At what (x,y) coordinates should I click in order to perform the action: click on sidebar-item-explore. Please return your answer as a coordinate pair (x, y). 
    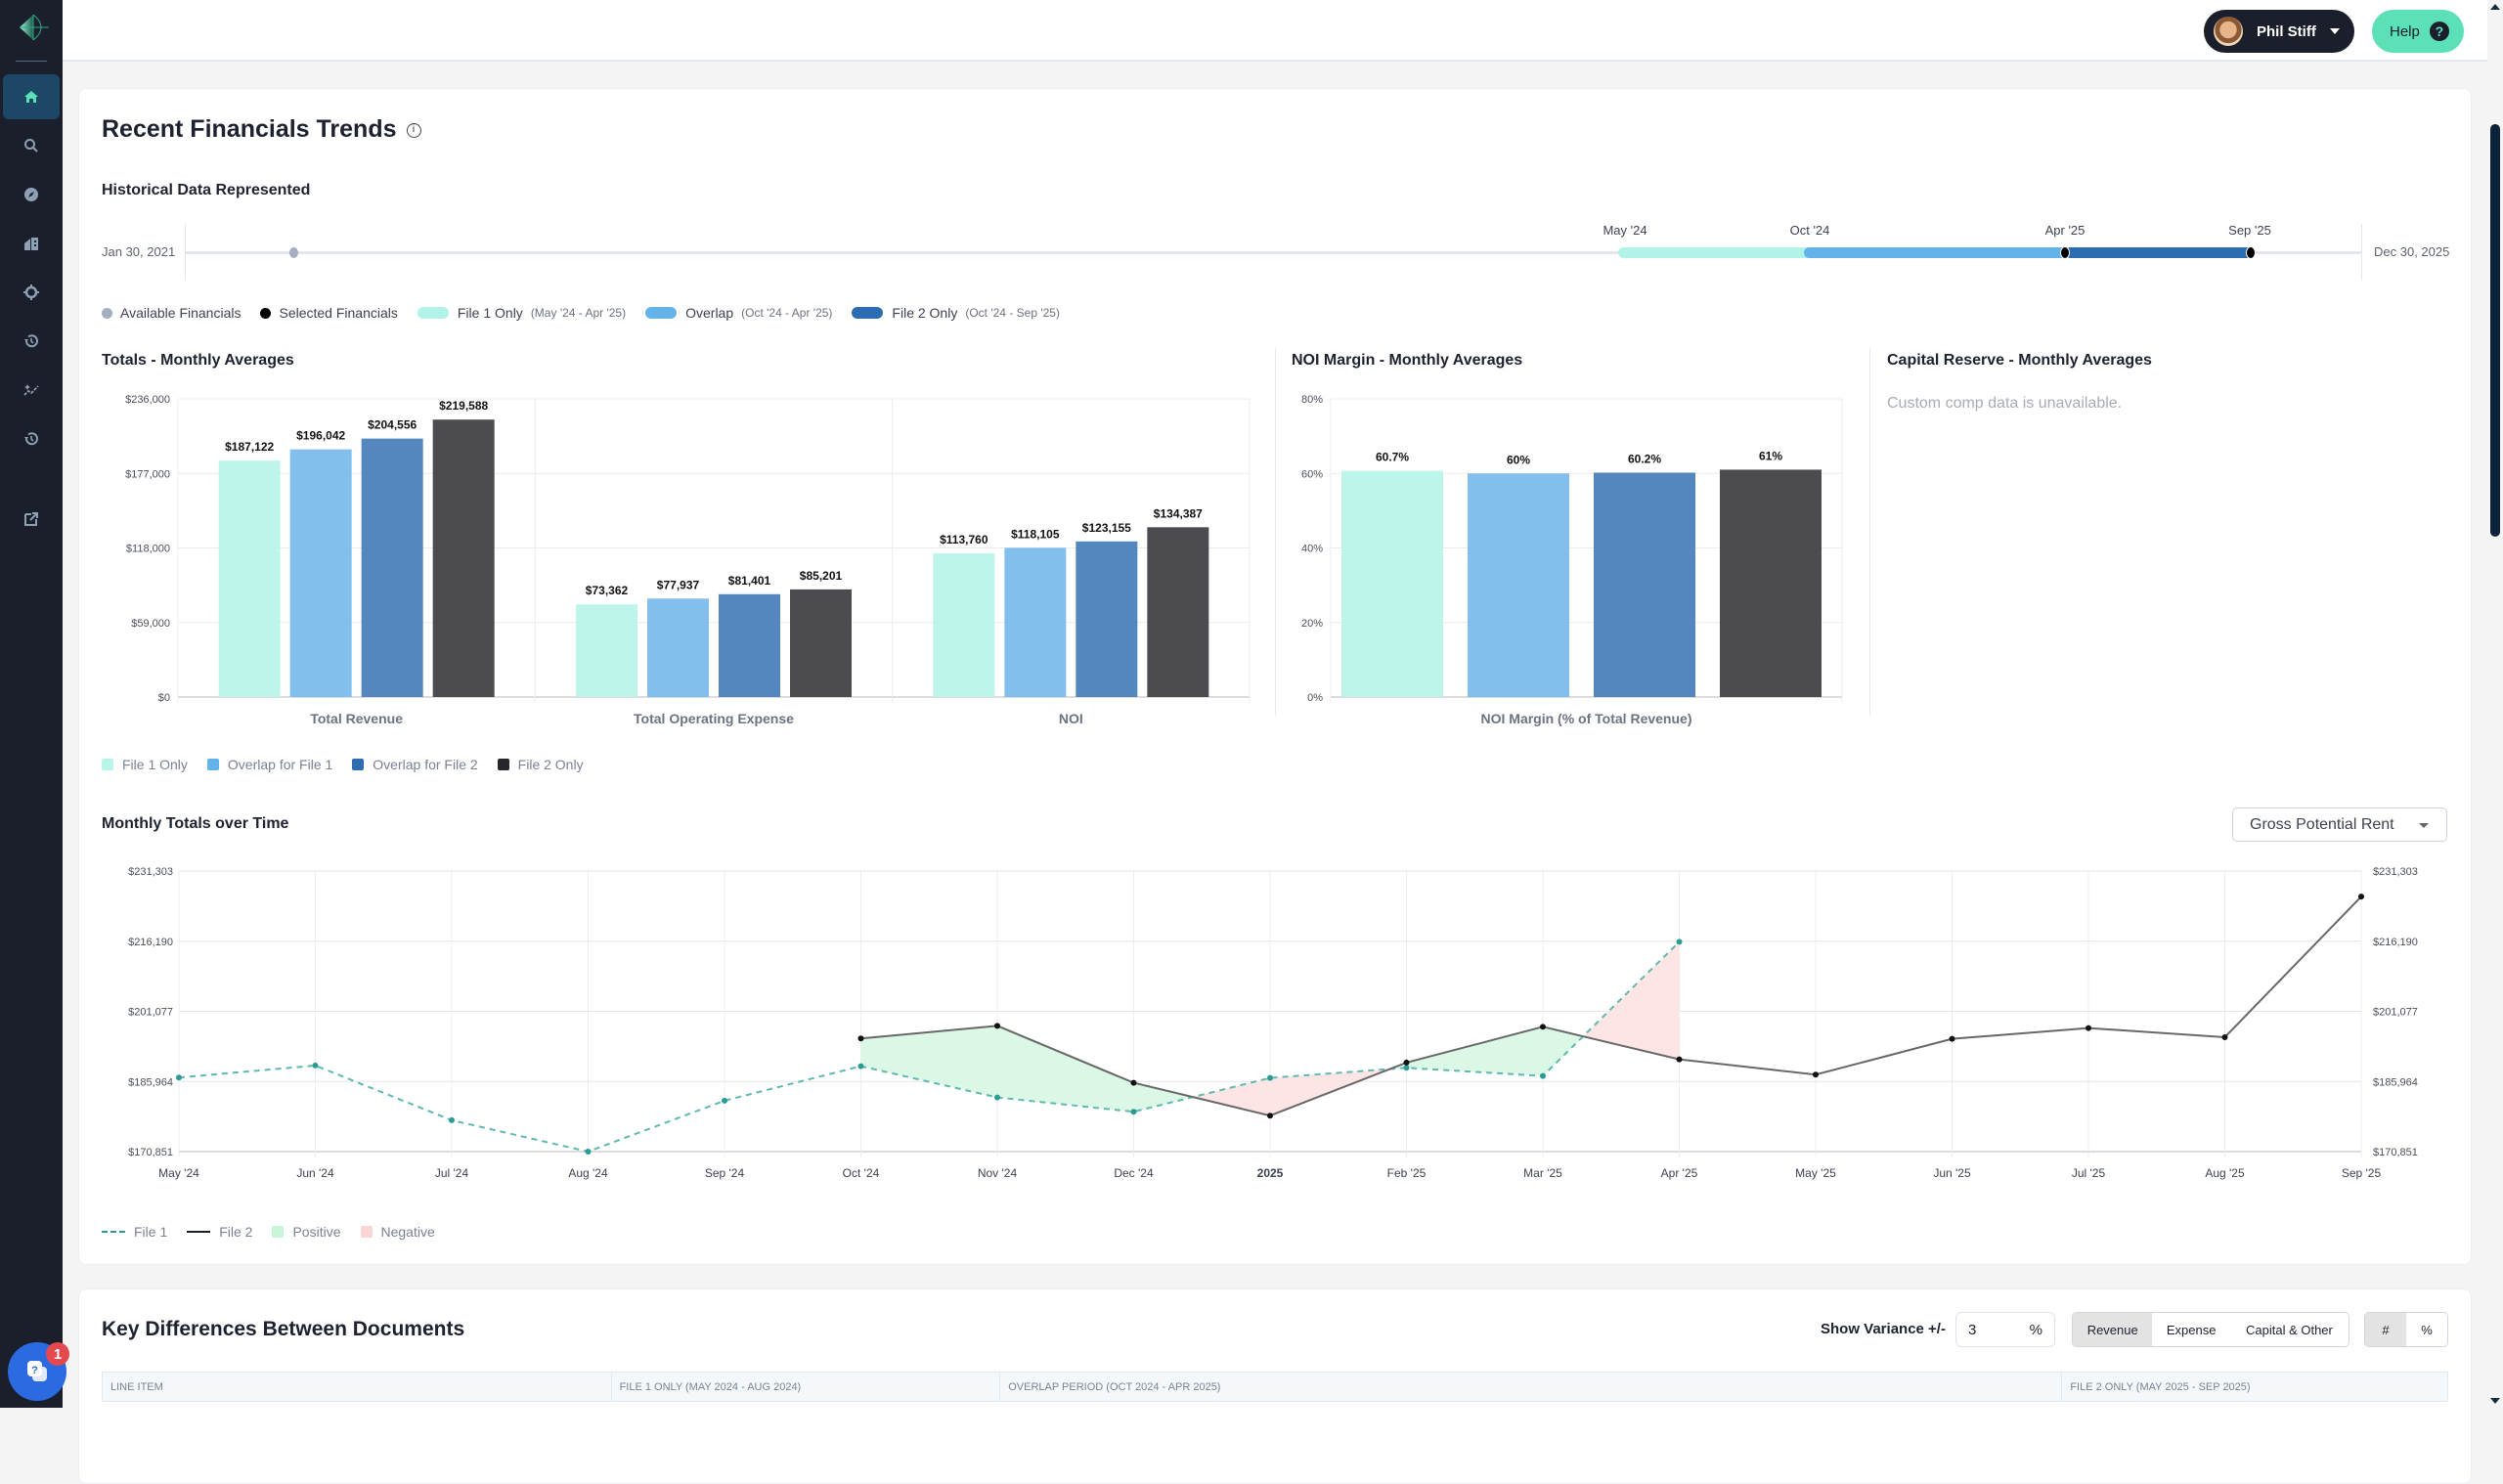
    Looking at the image, I should click on (31, 194).